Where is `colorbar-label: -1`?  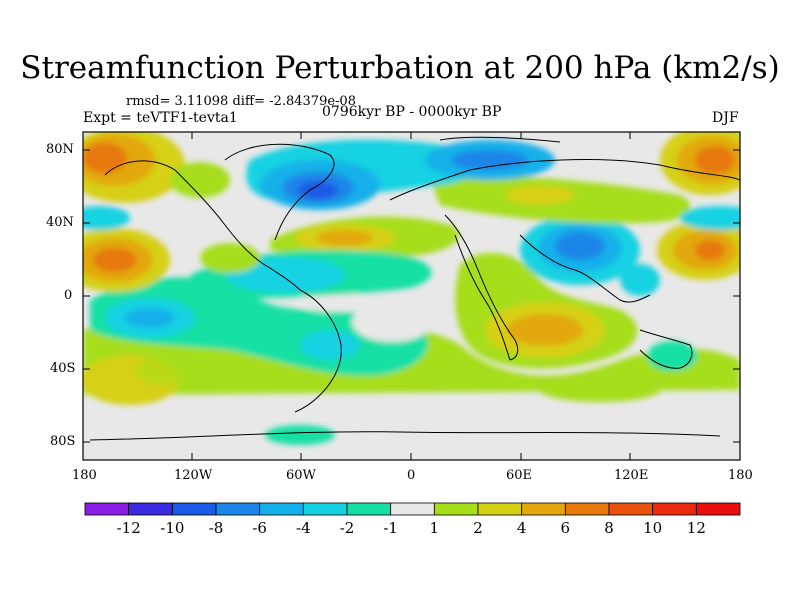 colorbar-label: -1 is located at coordinates (390, 528).